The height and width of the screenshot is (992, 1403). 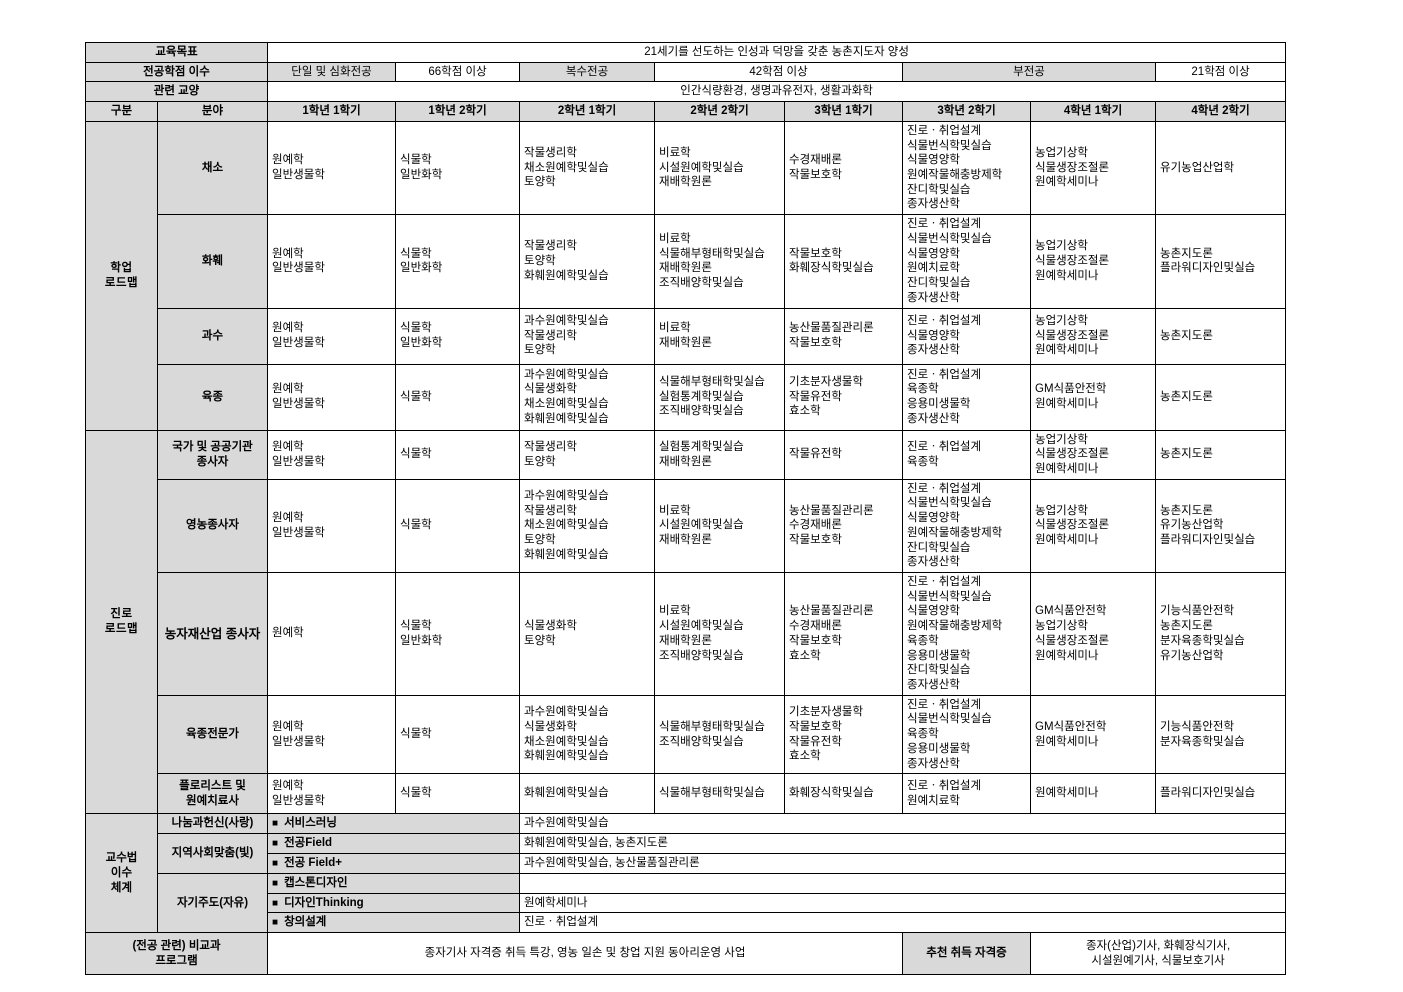 What do you see at coordinates (967, 168) in the screenshot?
I see `cell-courses: 진로ㆍ취업설계 식물번식학및실습 식물영양학 원예작물해충방제학 잔디학및실습 종자생산학` at bounding box center [967, 168].